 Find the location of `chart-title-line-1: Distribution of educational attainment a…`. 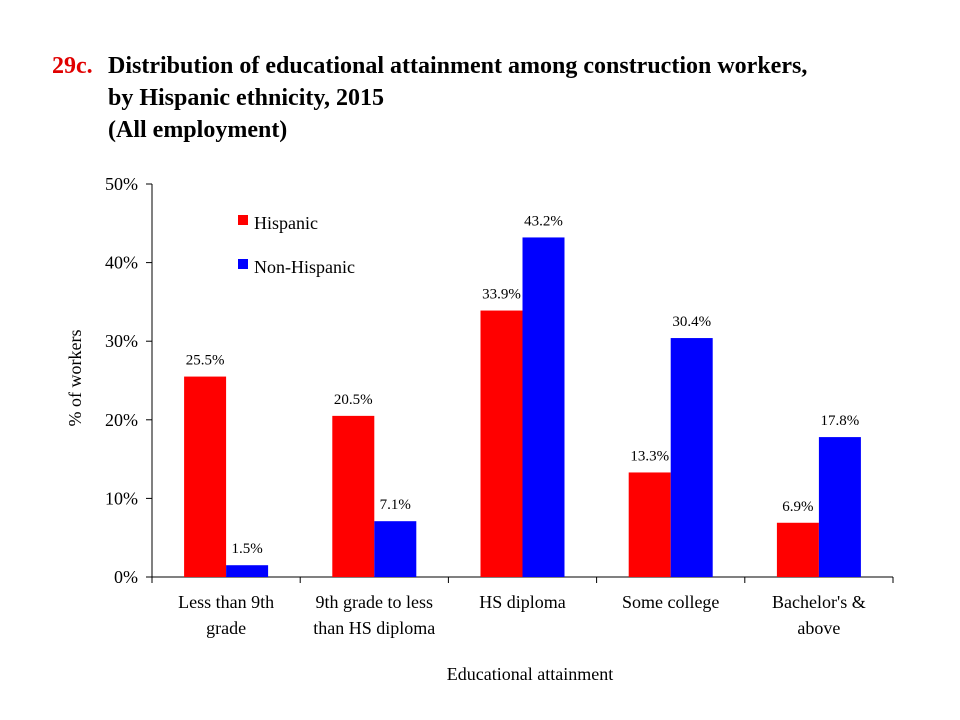

chart-title-line-1: Distribution of educational attainment a… is located at coordinates (458, 66).